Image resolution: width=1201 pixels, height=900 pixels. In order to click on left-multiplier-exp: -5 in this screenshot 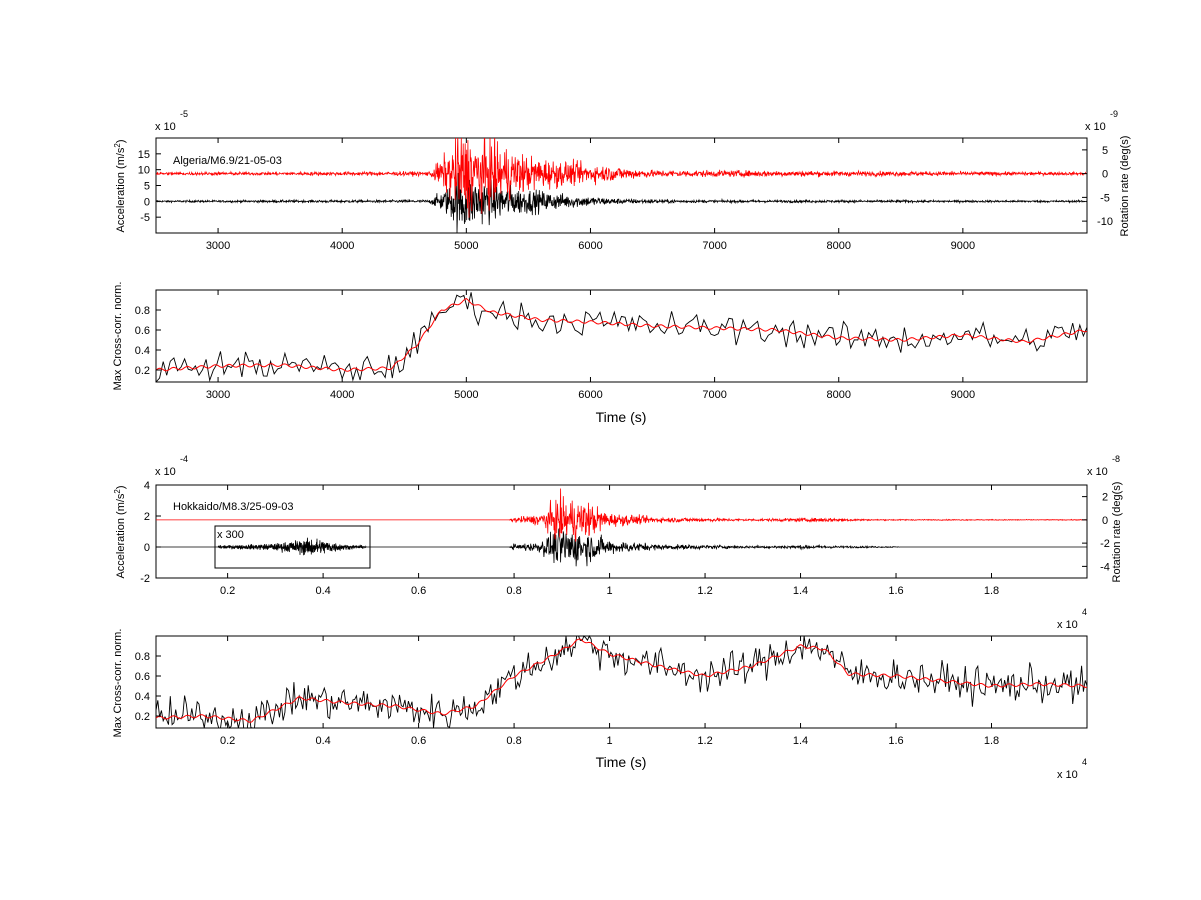, I will do `click(184, 114)`.